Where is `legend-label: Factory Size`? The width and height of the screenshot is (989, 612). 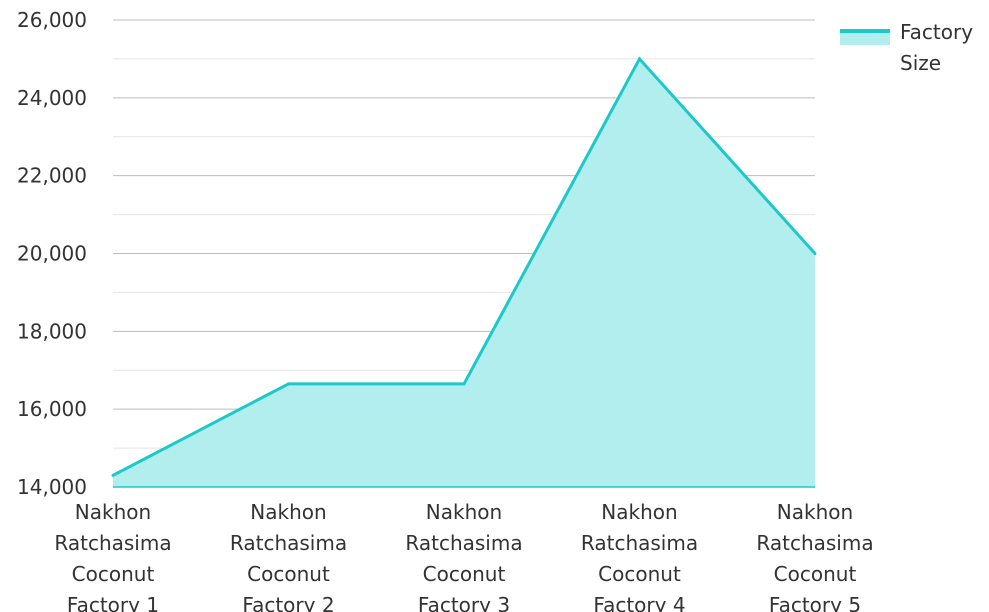 legend-label: Factory Size is located at coordinates (936, 47).